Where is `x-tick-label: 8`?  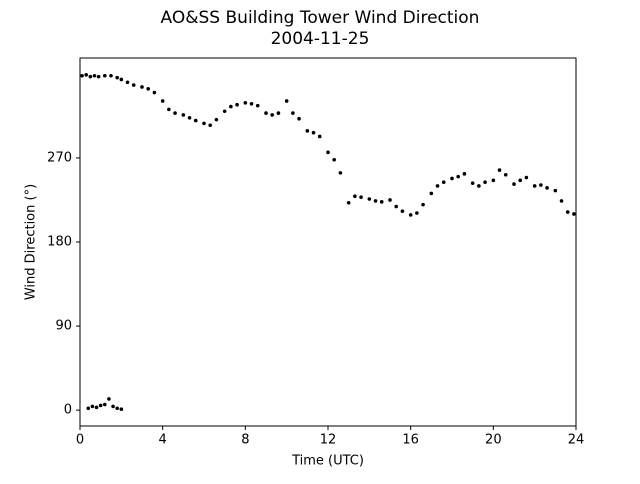
x-tick-label: 8 is located at coordinates (245, 440).